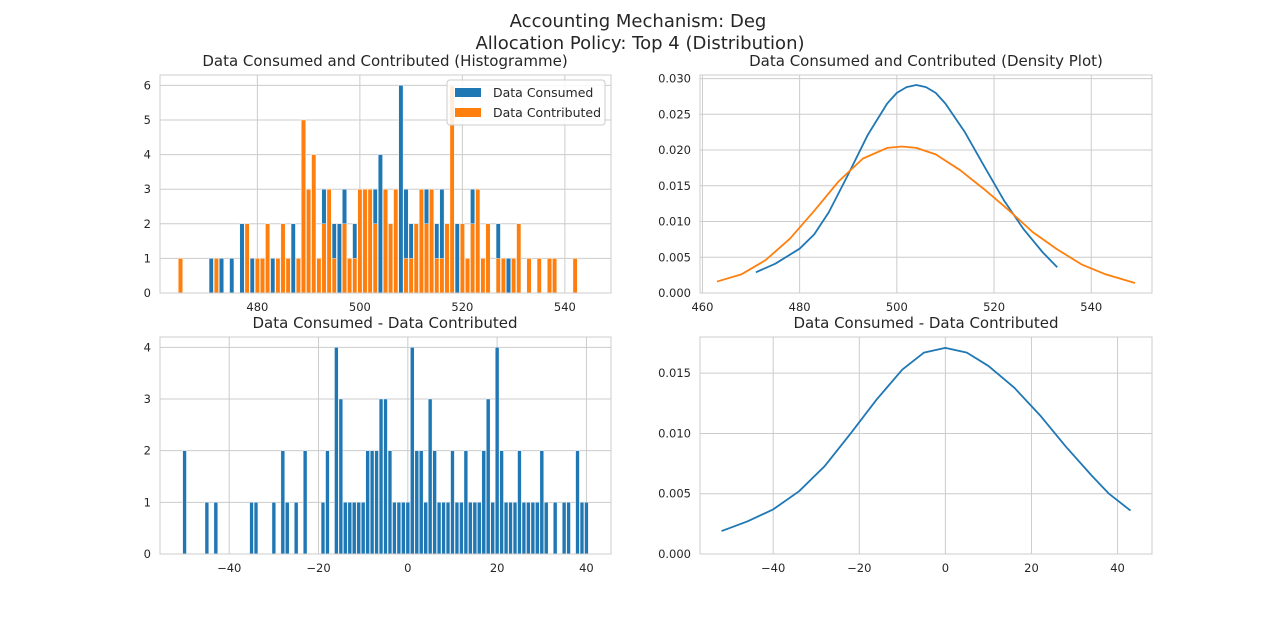 The width and height of the screenshot is (1280, 623). I want to click on y-tick-label: 2, so click(147, 224).